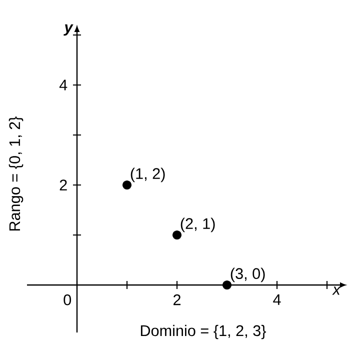 The width and height of the screenshot is (354, 354). What do you see at coordinates (177, 300) in the screenshot?
I see `x-tick-label: 2` at bounding box center [177, 300].